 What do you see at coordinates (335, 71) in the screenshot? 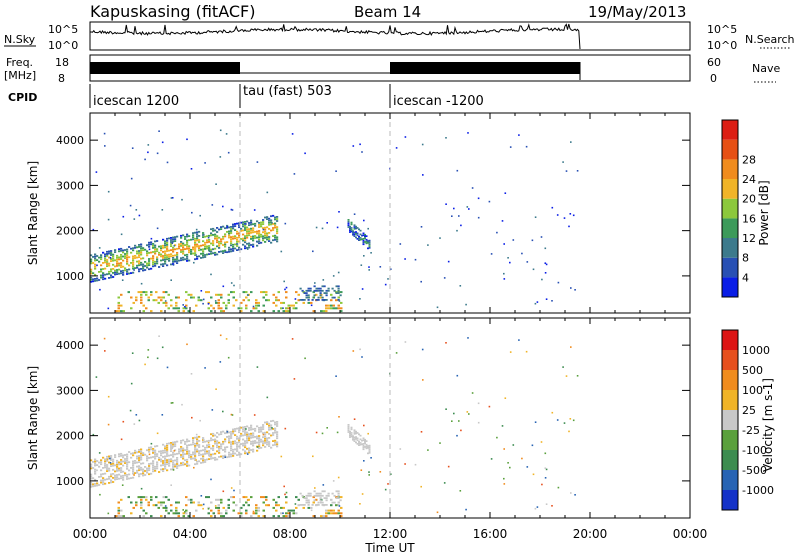
I see `freq-nave-blocks` at bounding box center [335, 71].